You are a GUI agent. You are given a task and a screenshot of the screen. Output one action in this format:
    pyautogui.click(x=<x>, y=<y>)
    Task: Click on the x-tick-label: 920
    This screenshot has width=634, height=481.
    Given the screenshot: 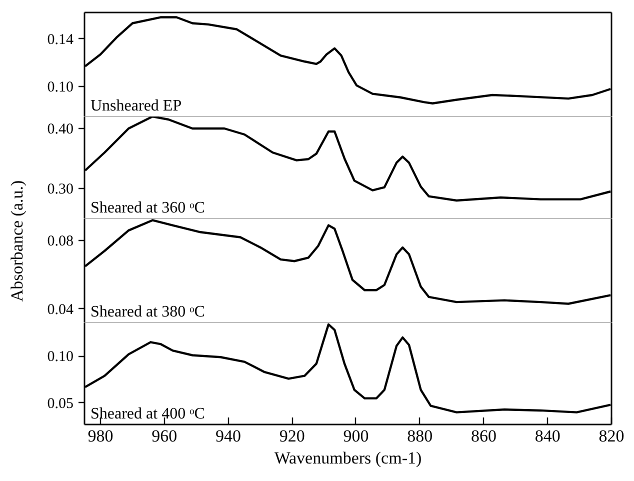 What is the action you would take?
    pyautogui.click(x=292, y=436)
    